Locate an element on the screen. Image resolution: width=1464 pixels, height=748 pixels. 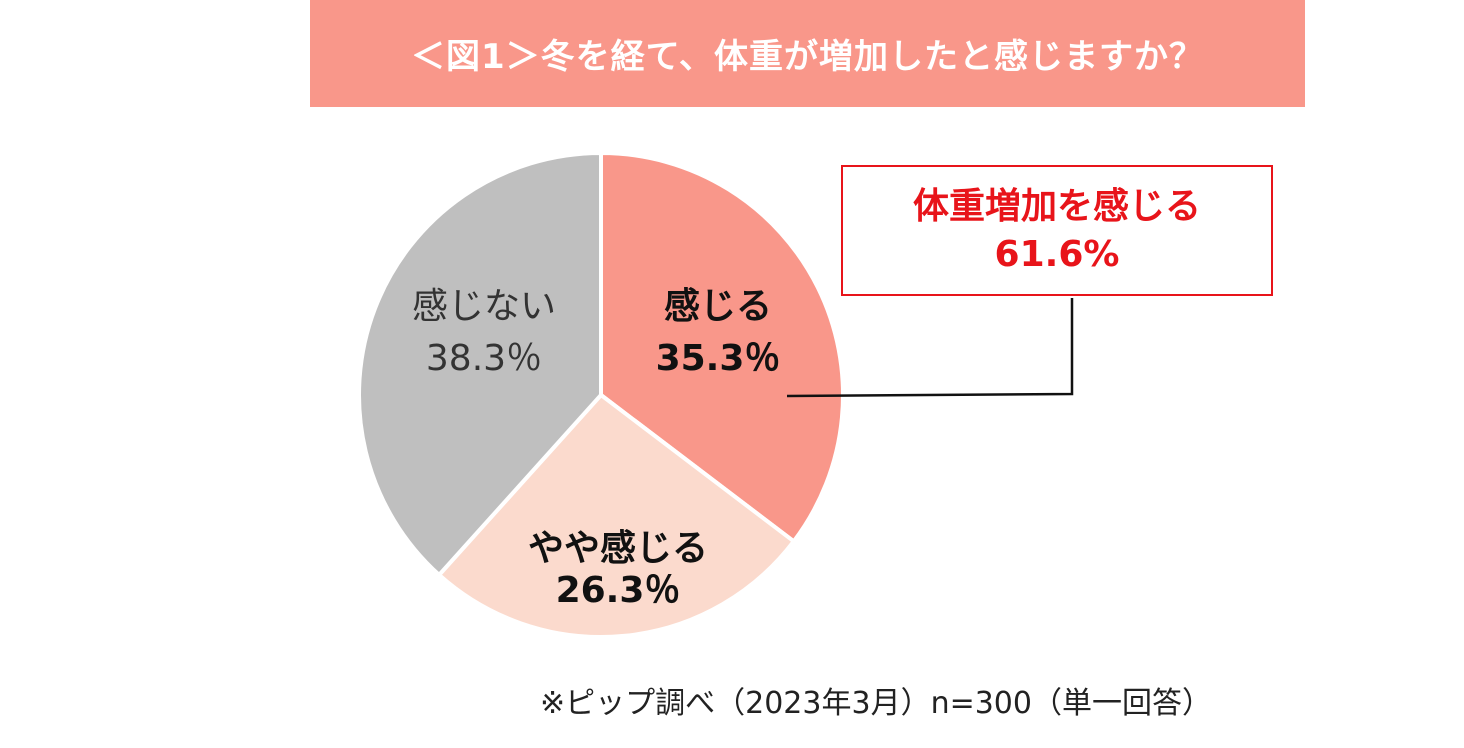
chart-title: ＜図1＞冬を経て、体重が増加したと感じますか？ is located at coordinates (807, 57).